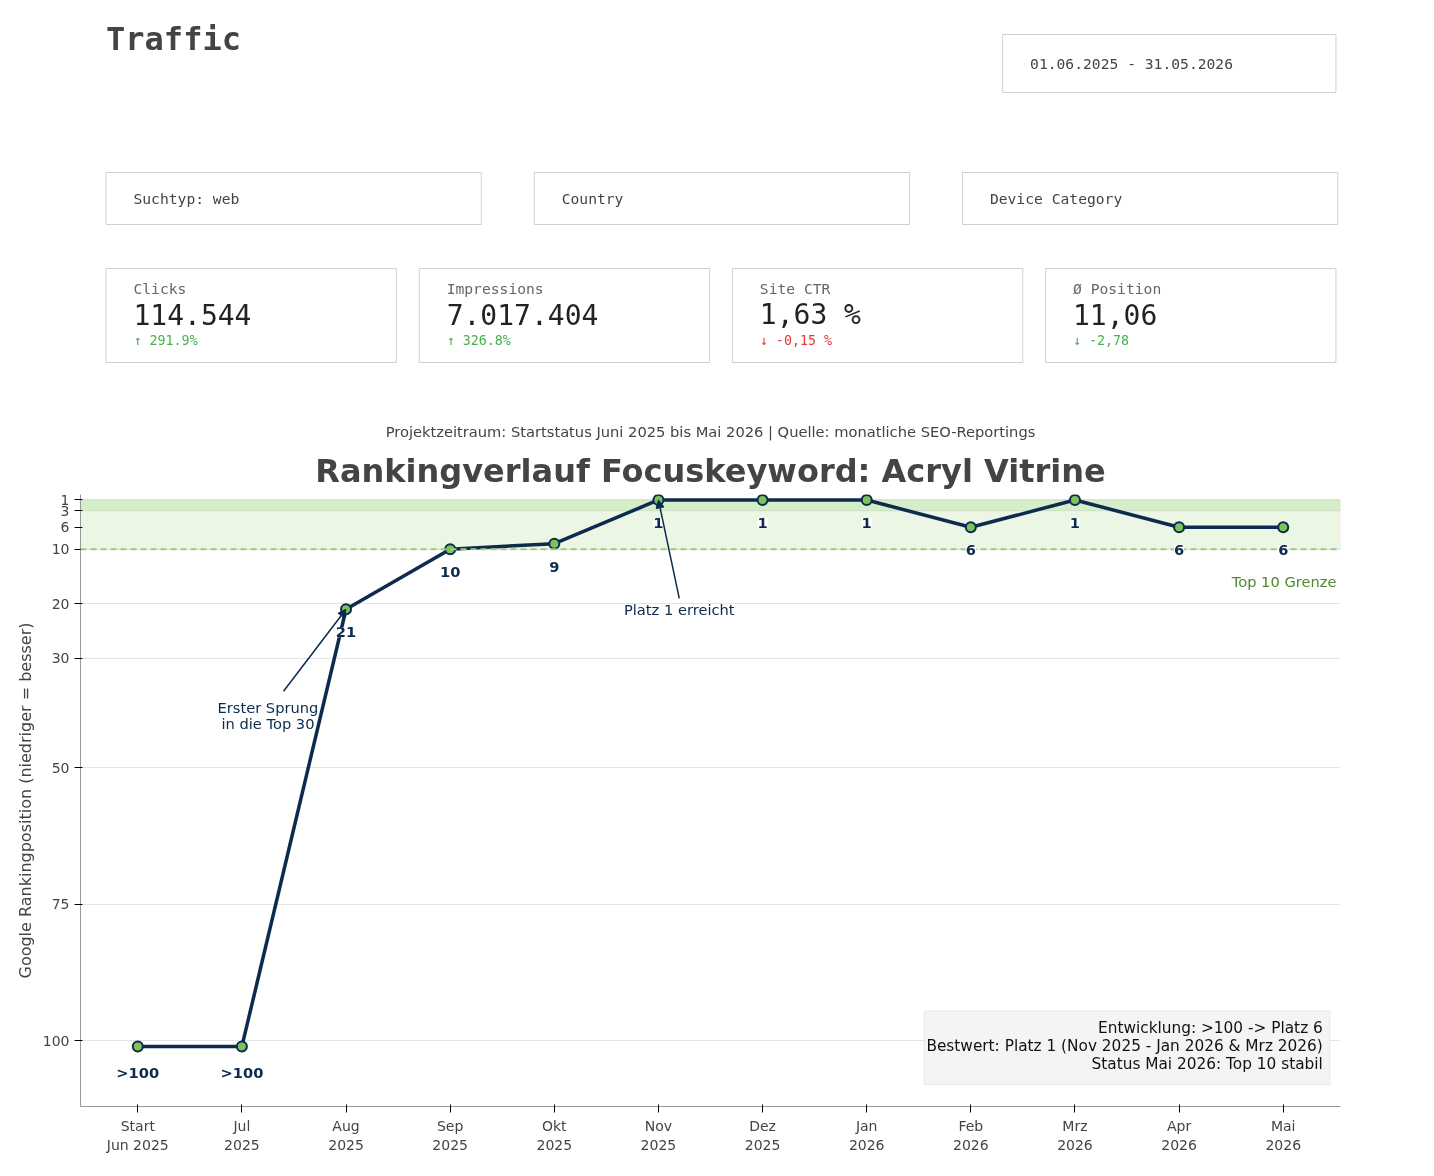 Image resolution: width=1434 pixels, height=1176 pixels. I want to click on x-tick-label: Start Jun 2025, so click(137, 1135).